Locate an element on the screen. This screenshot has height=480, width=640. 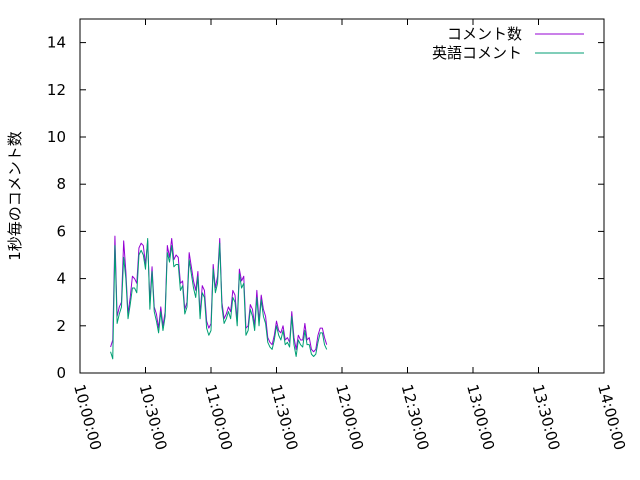
y-tick-label: 6 is located at coordinates (61, 231).